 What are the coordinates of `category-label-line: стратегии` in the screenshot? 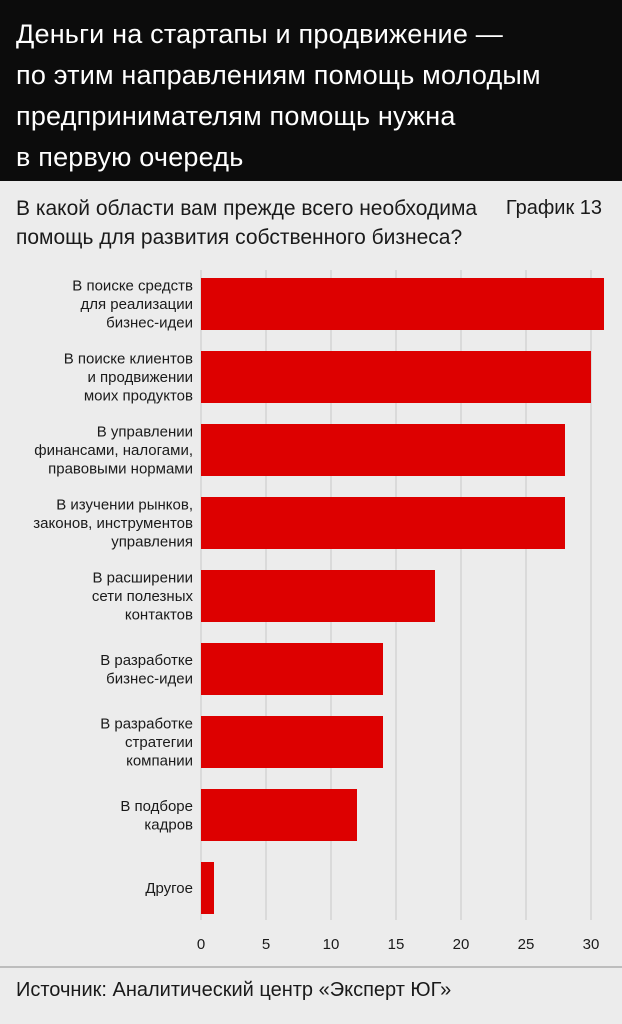 It's located at (159, 742).